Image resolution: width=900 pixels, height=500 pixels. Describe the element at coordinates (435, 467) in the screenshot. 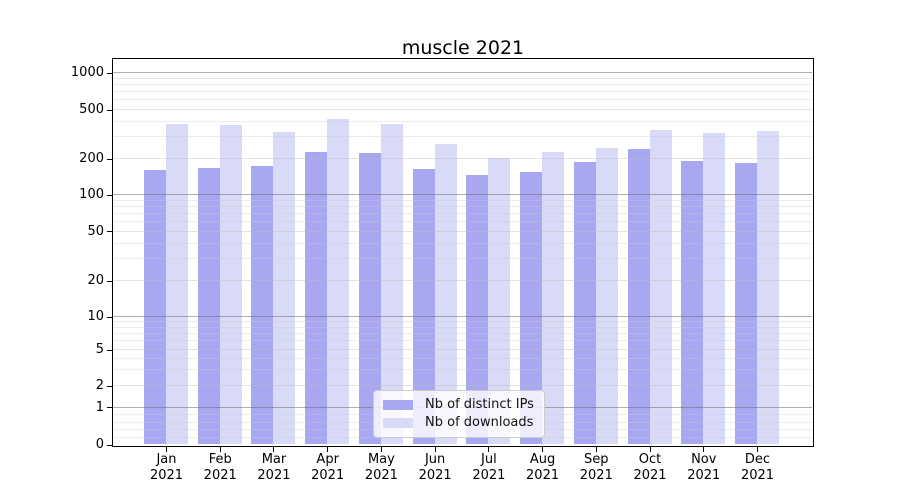

I see `x-tick-label-jun: Jun 2021` at that location.